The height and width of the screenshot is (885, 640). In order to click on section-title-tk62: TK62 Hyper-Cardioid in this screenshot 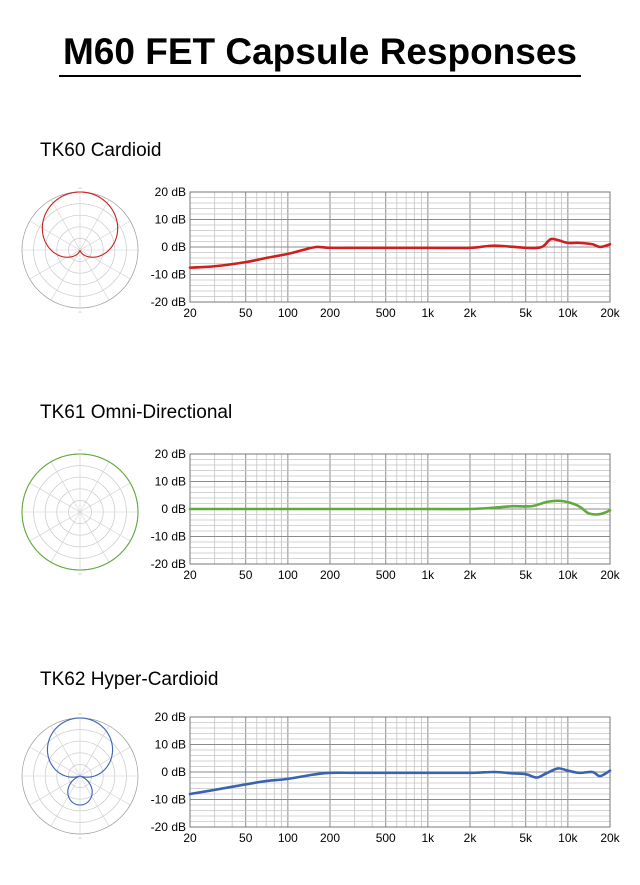, I will do `click(129, 679)`.